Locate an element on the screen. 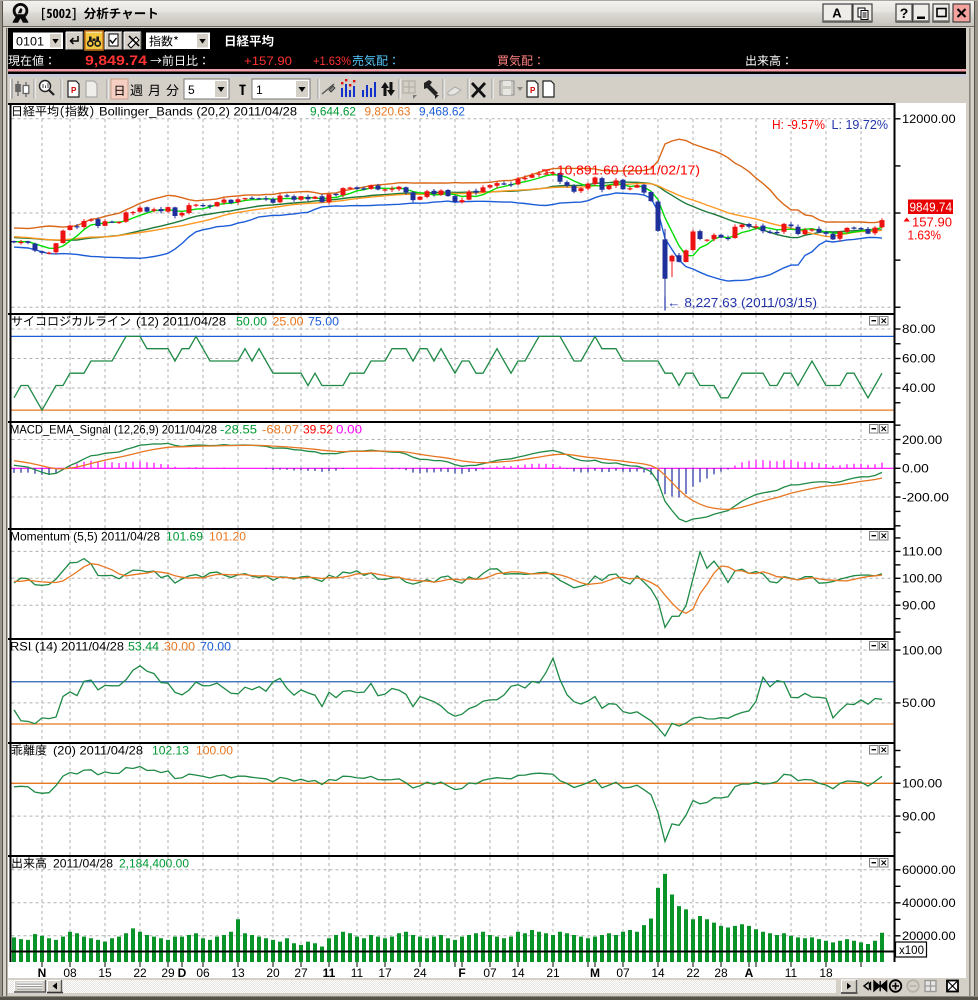 The image size is (978, 1000). svg-text: +1.63% is located at coordinates (332, 61).